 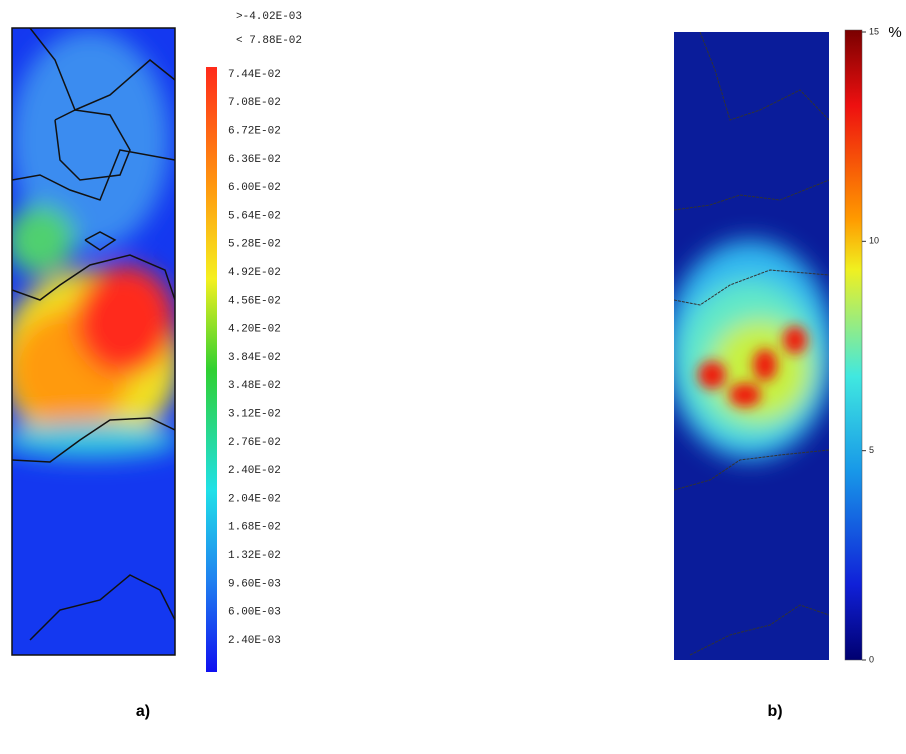 What do you see at coordinates (871, 659) in the screenshot?
I see `tick-label: 0` at bounding box center [871, 659].